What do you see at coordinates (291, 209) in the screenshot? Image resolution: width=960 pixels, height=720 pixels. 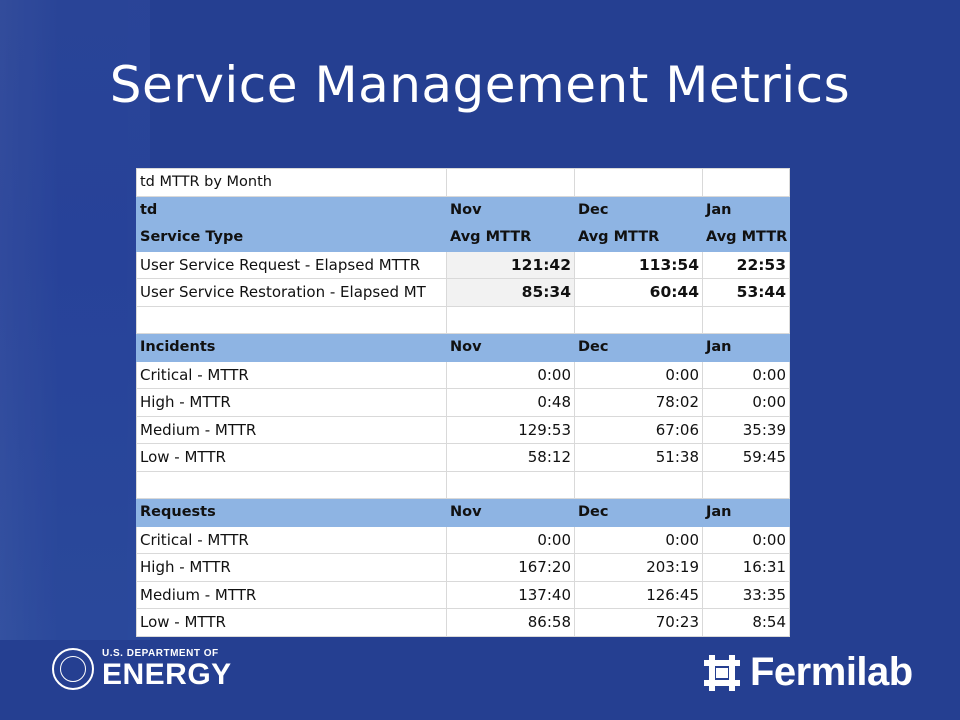 I see `header-cell: td` at bounding box center [291, 209].